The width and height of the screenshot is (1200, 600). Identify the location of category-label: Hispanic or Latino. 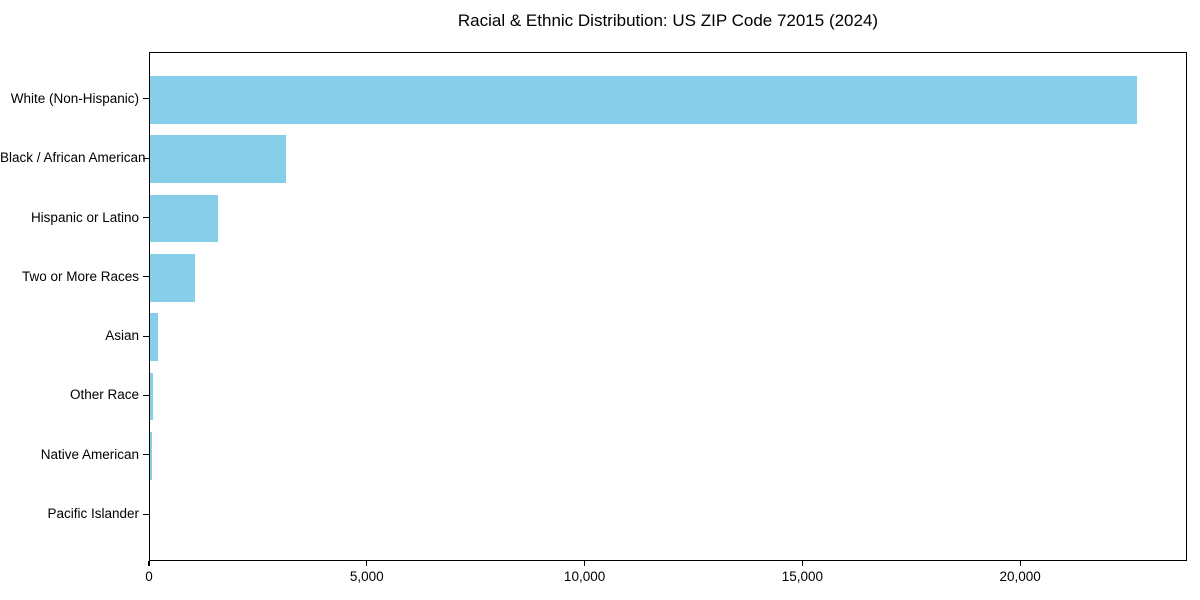
(84, 217).